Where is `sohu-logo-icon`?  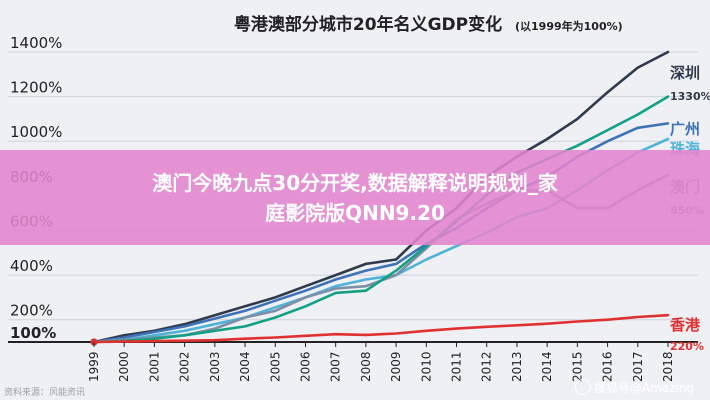 sohu-logo-icon is located at coordinates (582, 387).